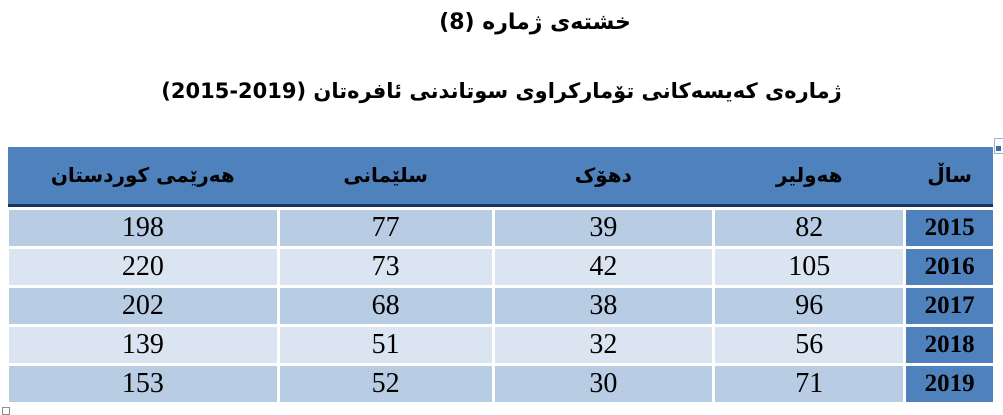 The image size is (1003, 415). What do you see at coordinates (809, 175) in the screenshot?
I see `column-header-erbil: هەولیر` at bounding box center [809, 175].